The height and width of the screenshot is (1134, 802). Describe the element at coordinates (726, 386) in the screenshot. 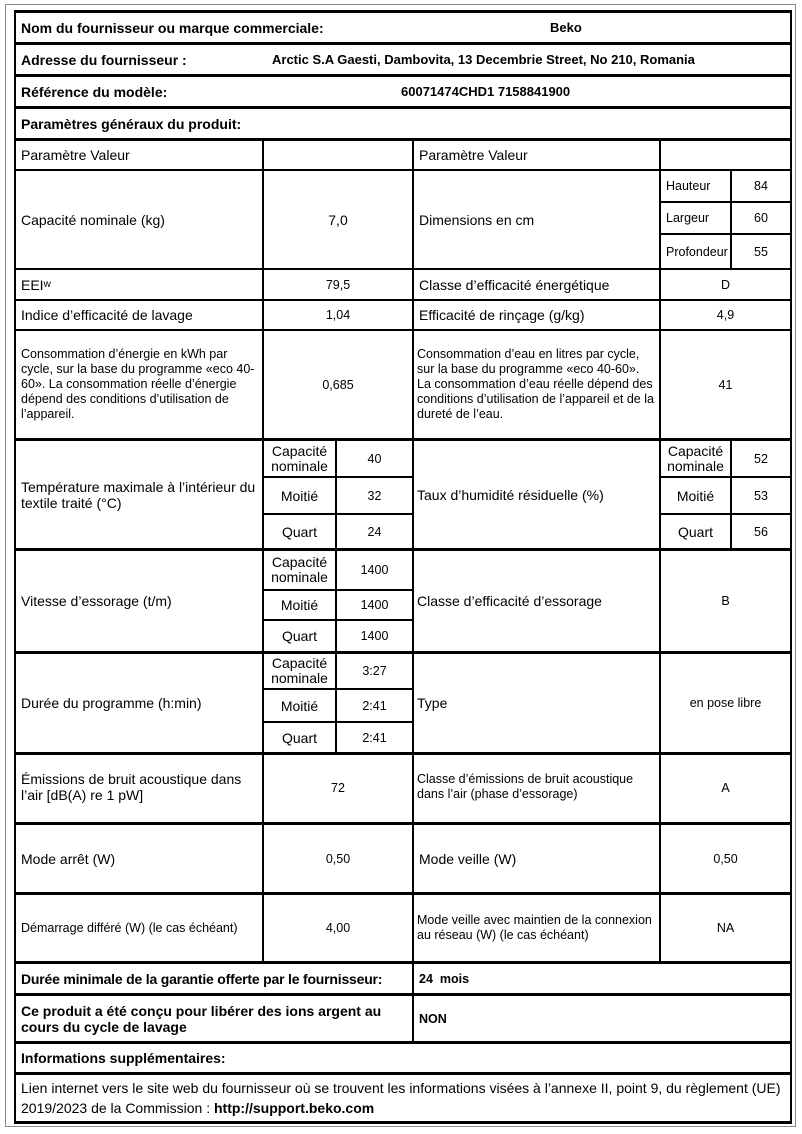

I see `water-consumption-value: 41` at that location.